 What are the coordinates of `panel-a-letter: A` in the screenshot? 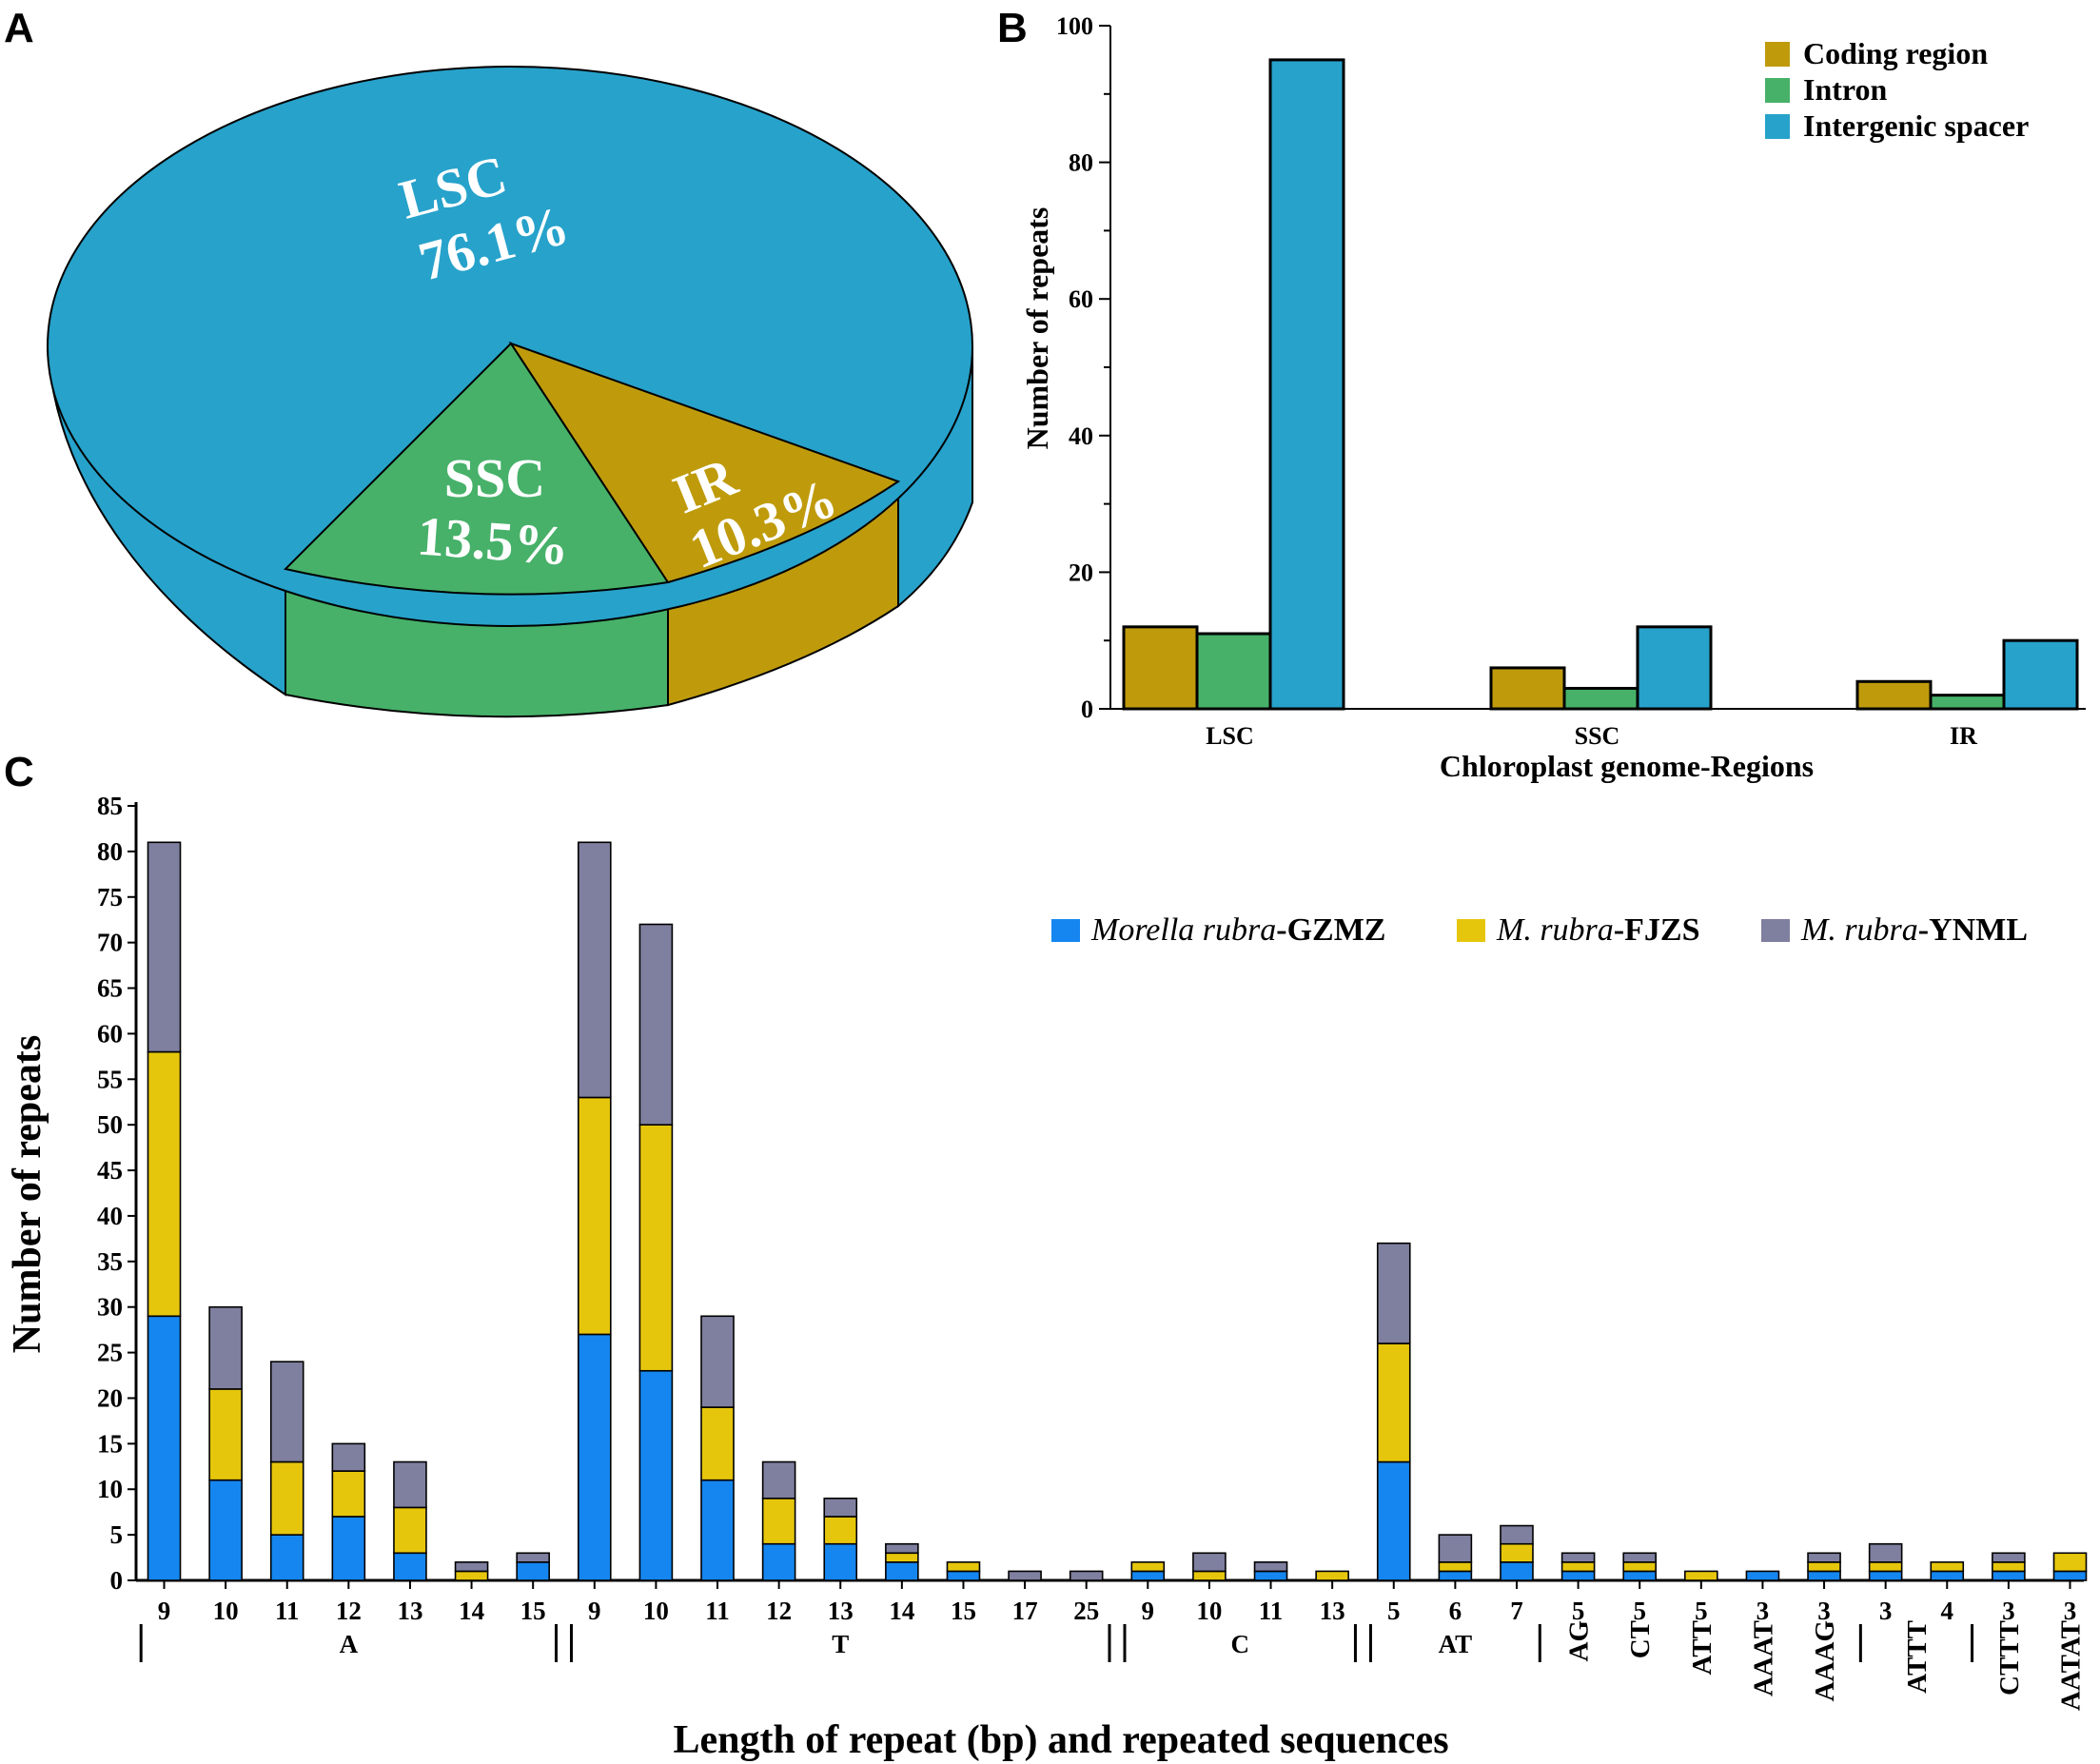 It's located at (19, 28).